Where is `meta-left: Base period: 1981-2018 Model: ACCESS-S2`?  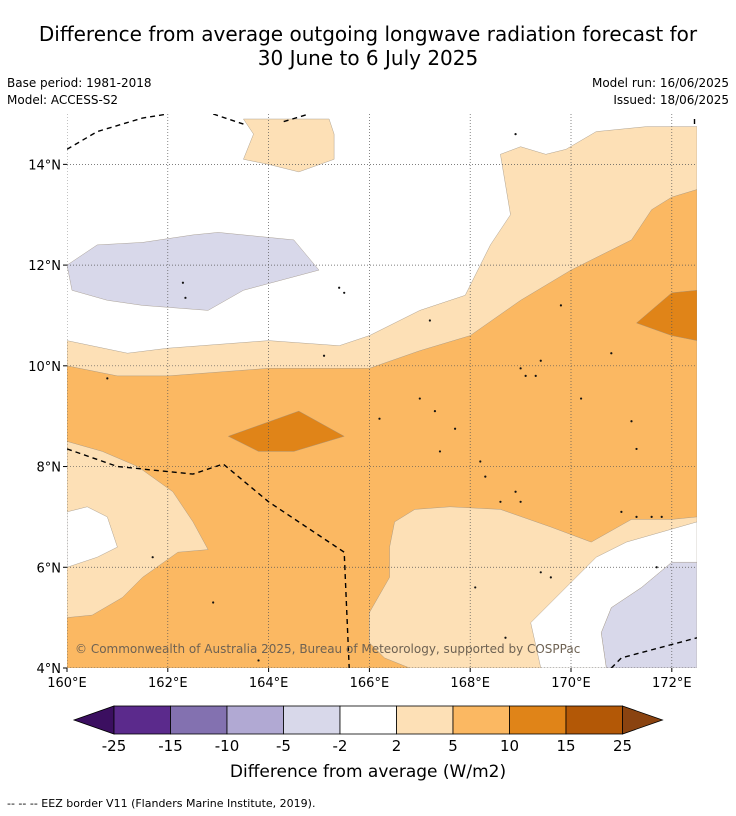 meta-left: Base period: 1981-2018 Model: ACCESS-S2 is located at coordinates (79, 92).